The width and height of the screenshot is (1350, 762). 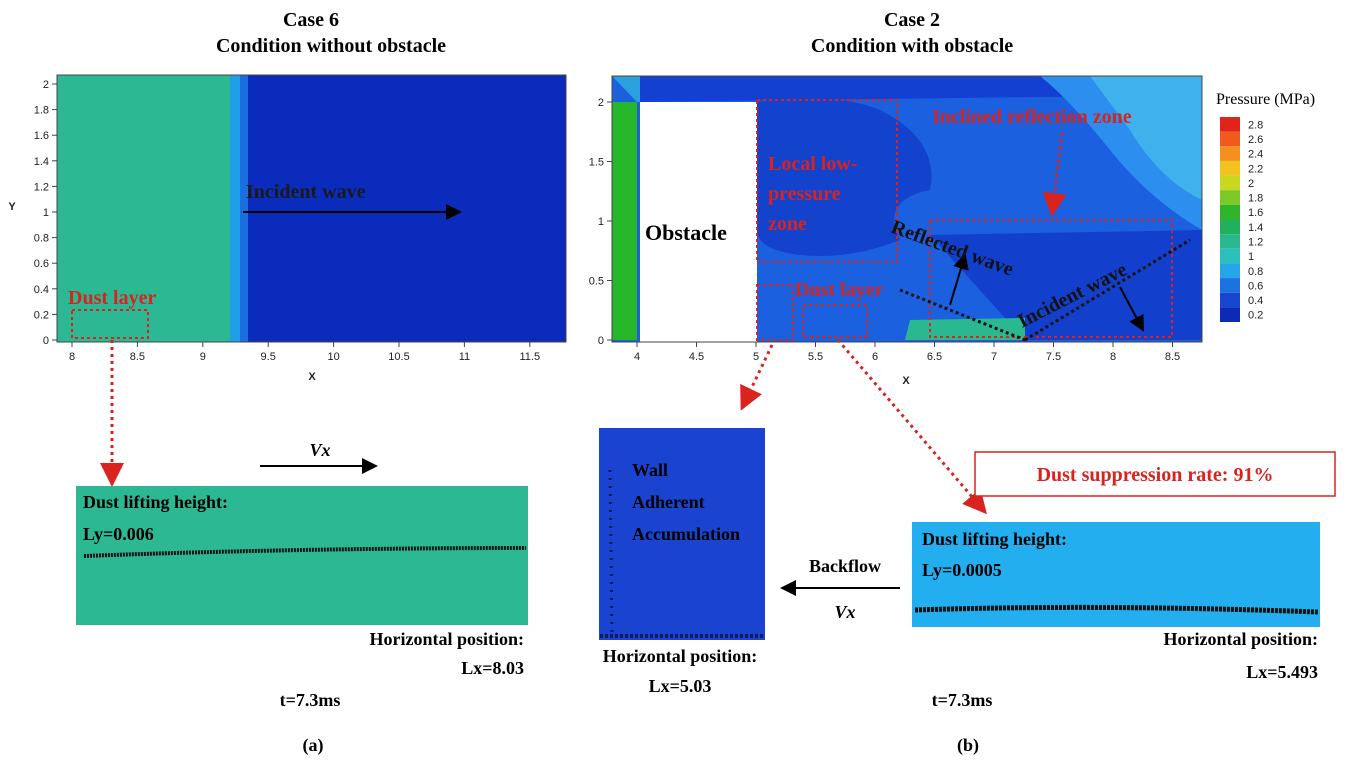 I want to click on colorbar-label: 2.6, so click(x=1255, y=140).